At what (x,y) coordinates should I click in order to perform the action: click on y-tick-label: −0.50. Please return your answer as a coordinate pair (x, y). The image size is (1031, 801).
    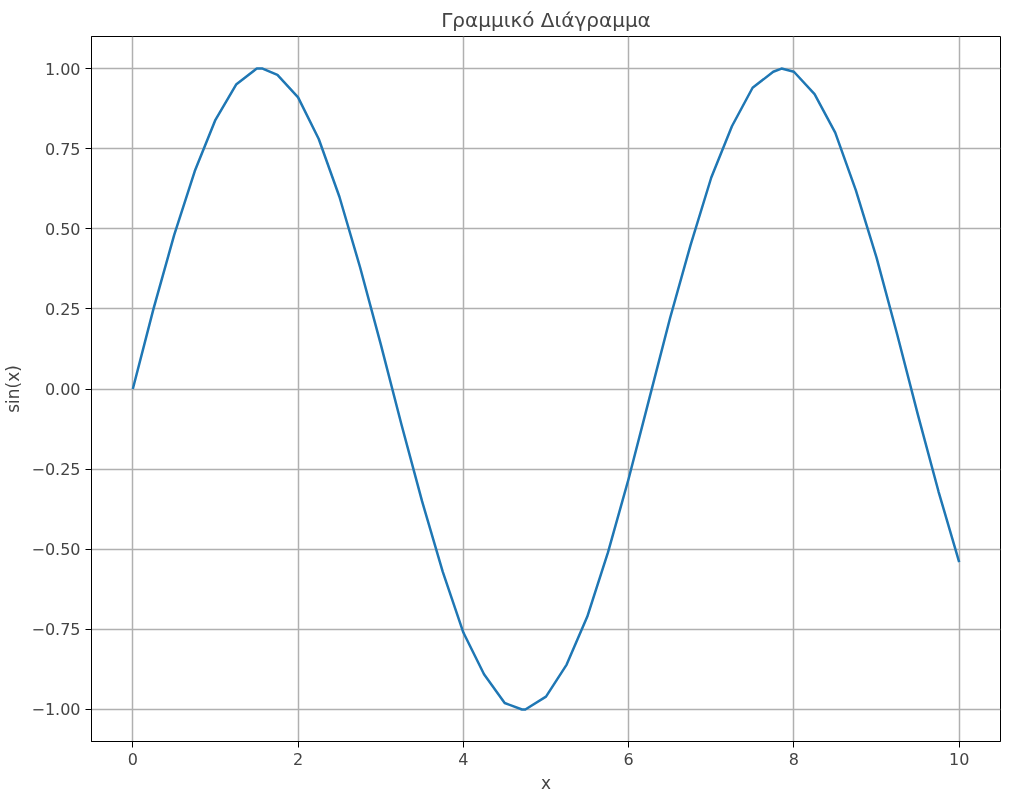
    Looking at the image, I should click on (56, 550).